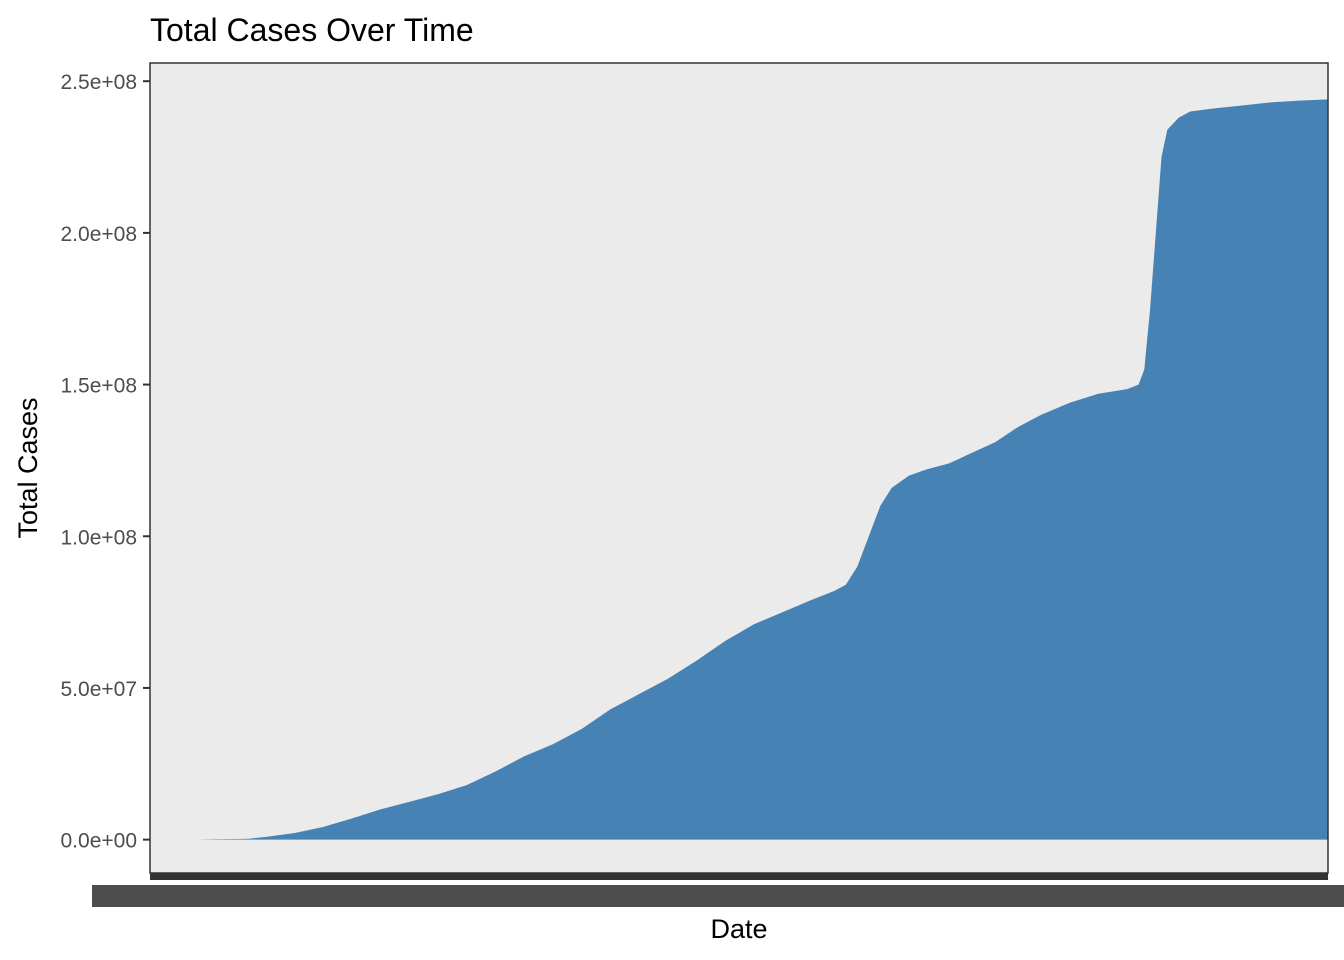 The height and width of the screenshot is (960, 1344). What do you see at coordinates (99, 689) in the screenshot?
I see `y-tick-label: 5.0e+07` at bounding box center [99, 689].